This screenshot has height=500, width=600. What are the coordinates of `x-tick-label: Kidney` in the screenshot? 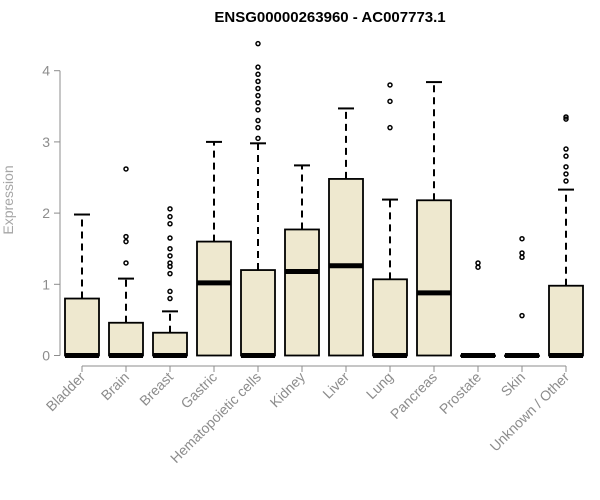 It's located at (288, 390).